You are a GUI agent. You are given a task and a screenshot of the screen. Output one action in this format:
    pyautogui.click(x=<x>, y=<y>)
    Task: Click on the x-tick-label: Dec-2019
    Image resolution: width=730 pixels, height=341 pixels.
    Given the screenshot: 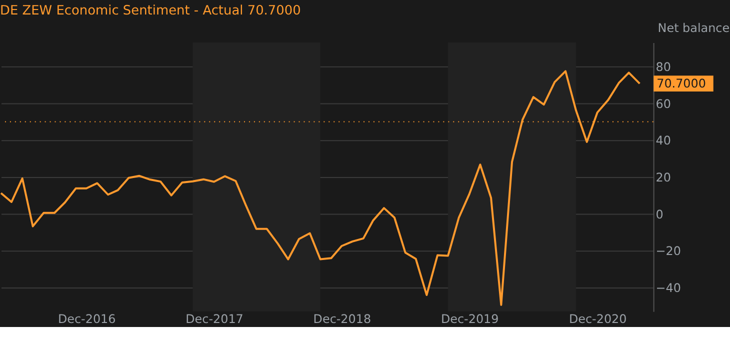 What is the action you would take?
    pyautogui.click(x=469, y=319)
    